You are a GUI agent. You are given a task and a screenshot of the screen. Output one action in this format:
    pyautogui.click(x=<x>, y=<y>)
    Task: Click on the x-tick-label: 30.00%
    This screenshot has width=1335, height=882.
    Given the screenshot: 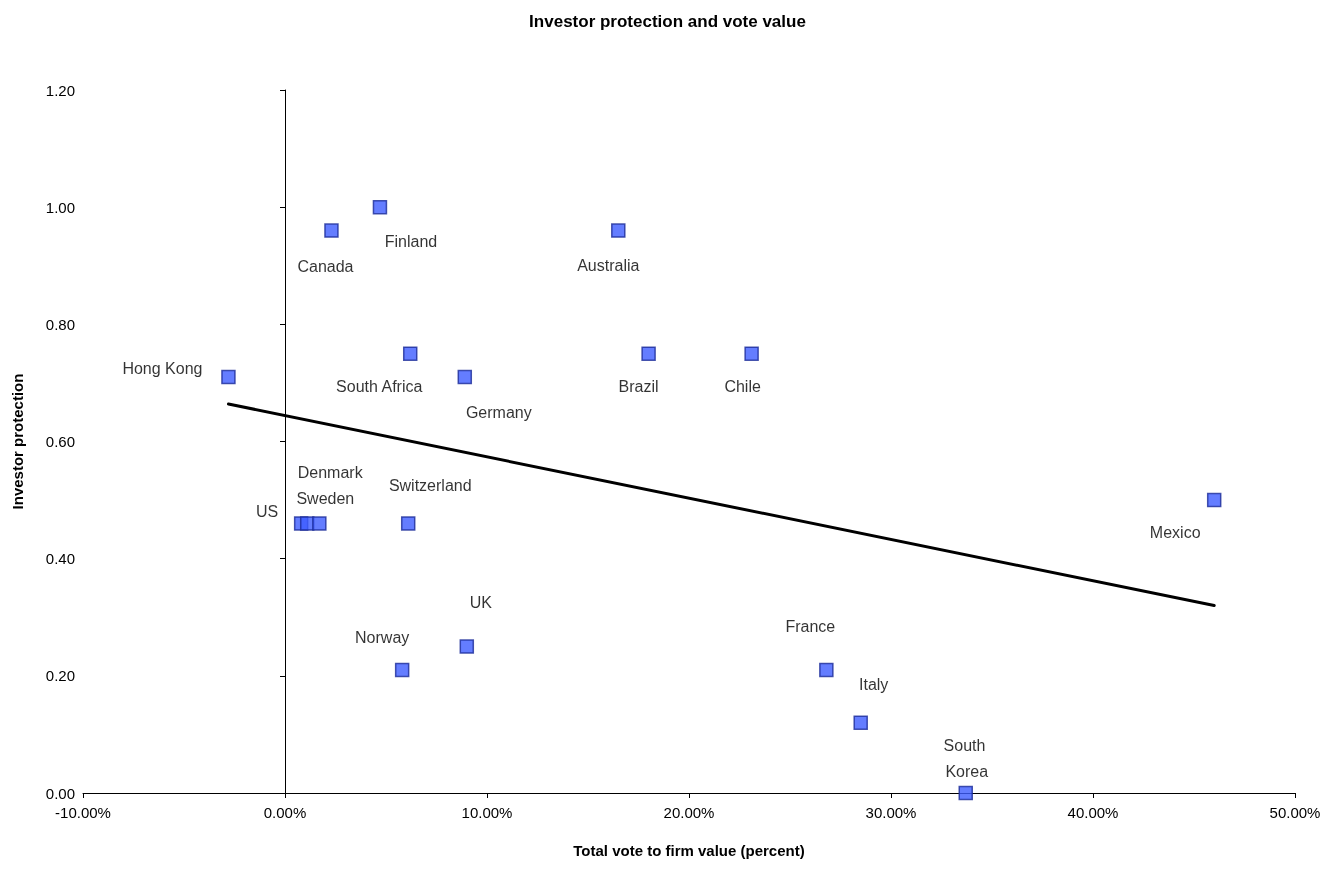 What is the action you would take?
    pyautogui.click(x=891, y=812)
    